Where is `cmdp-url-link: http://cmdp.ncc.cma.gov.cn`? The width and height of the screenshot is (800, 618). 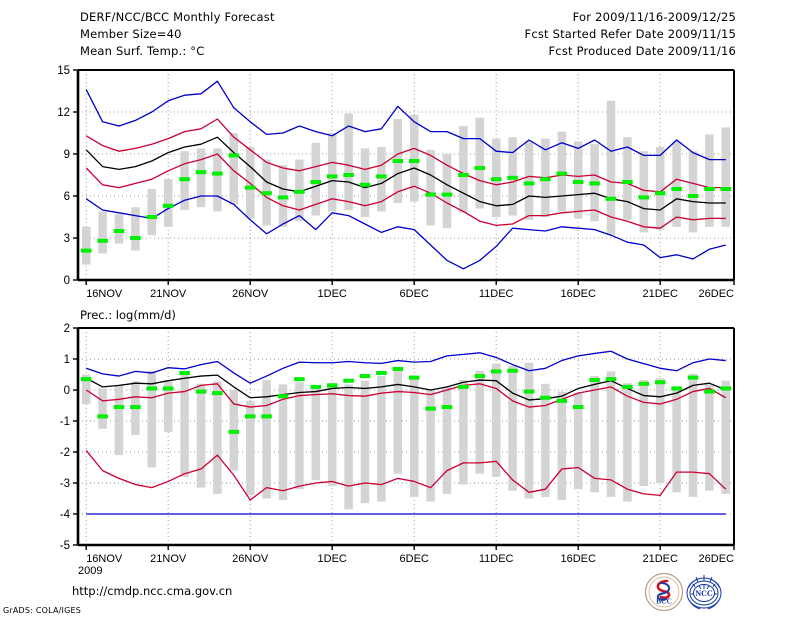 cmdp-url-link: http://cmdp.ncc.cma.gov.cn is located at coordinates (152, 591).